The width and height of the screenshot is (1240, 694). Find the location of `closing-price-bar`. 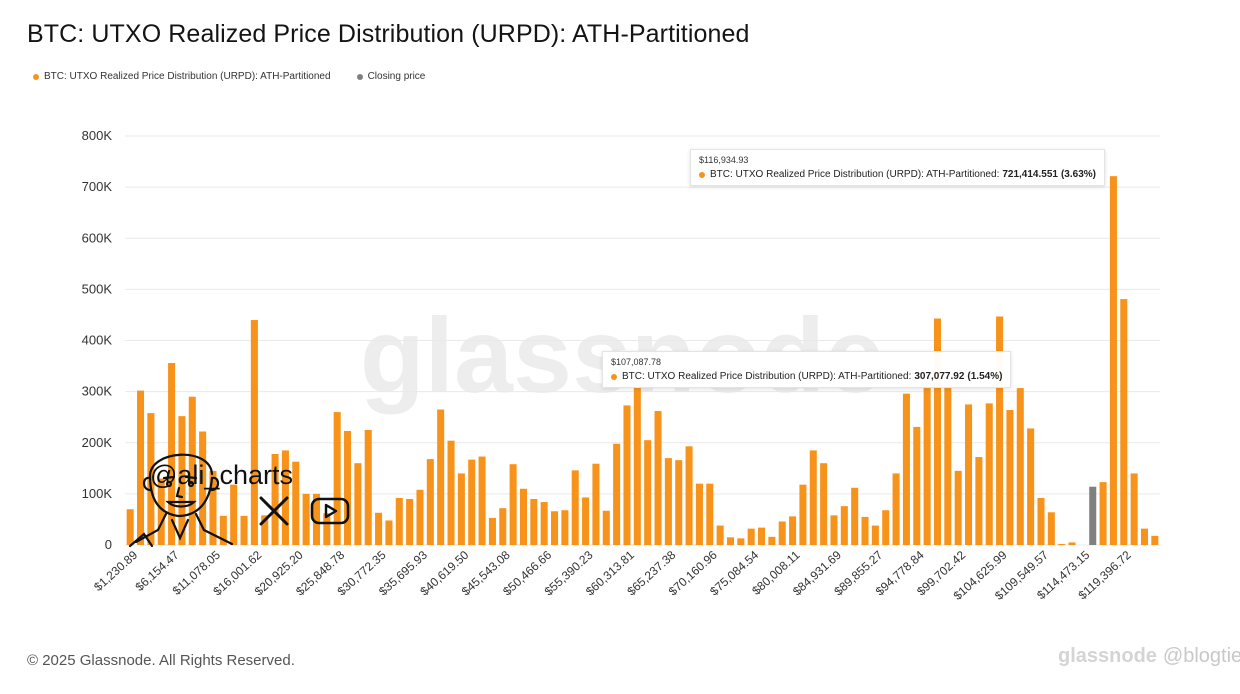

closing-price-bar is located at coordinates (1093, 515).